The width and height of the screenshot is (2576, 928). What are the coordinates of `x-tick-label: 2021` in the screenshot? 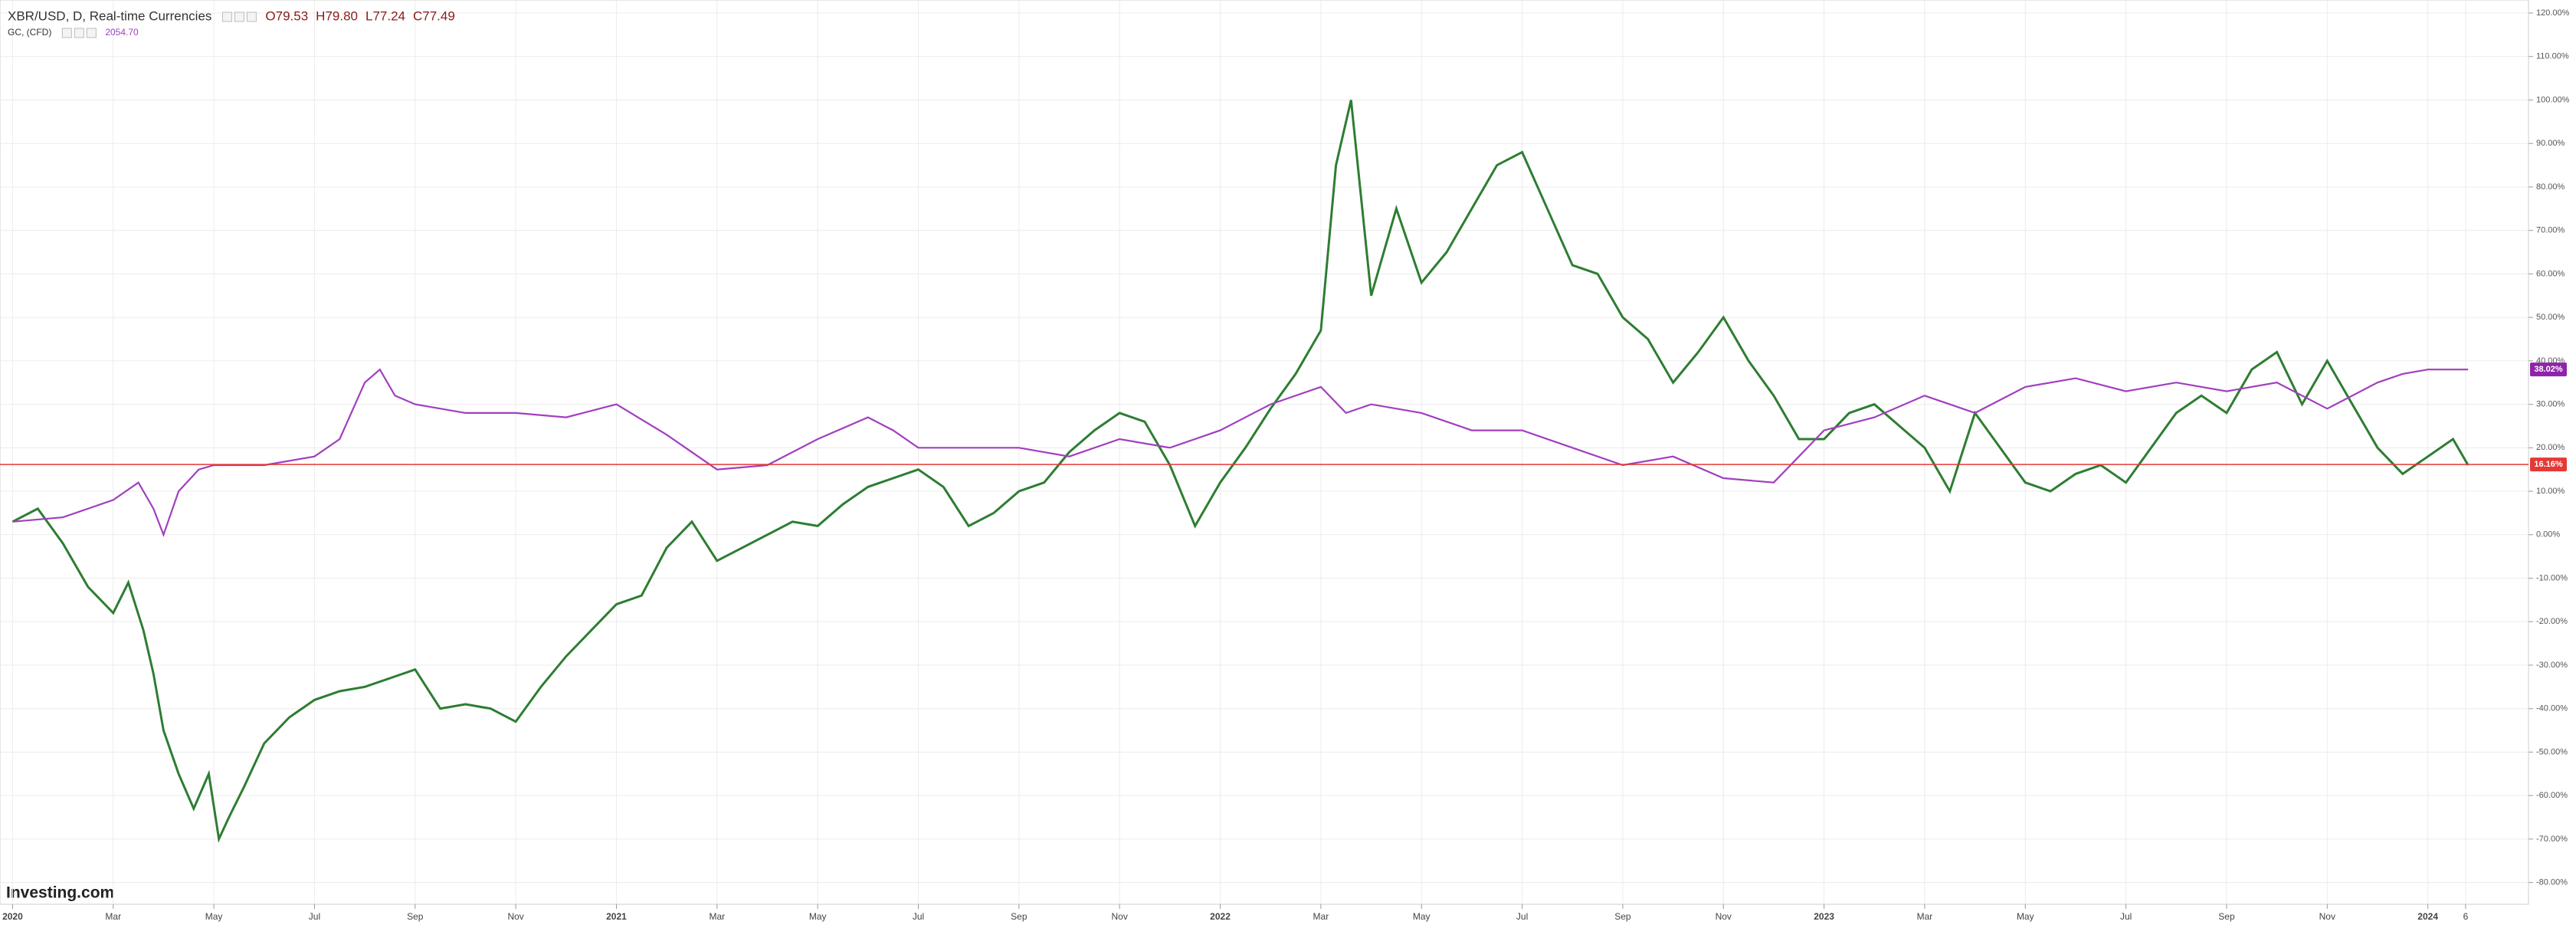 It's located at (617, 916).